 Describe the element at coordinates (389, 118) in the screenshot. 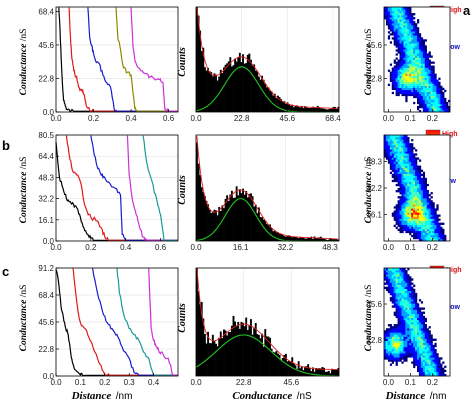

I see `a-map-xtick-label: 0.0` at that location.